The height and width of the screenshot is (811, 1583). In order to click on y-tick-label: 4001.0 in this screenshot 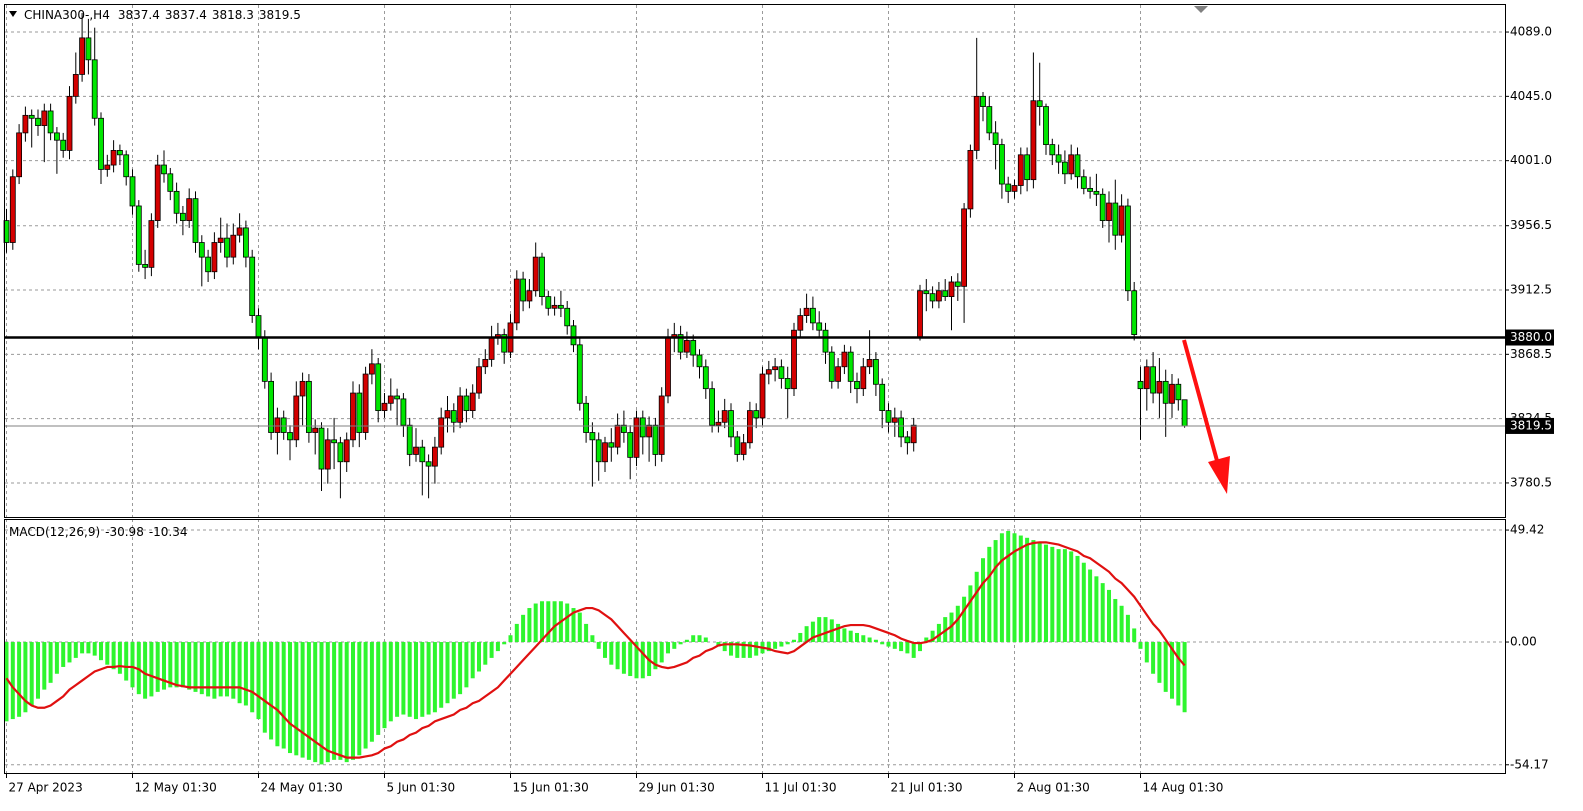, I will do `click(1531, 160)`.